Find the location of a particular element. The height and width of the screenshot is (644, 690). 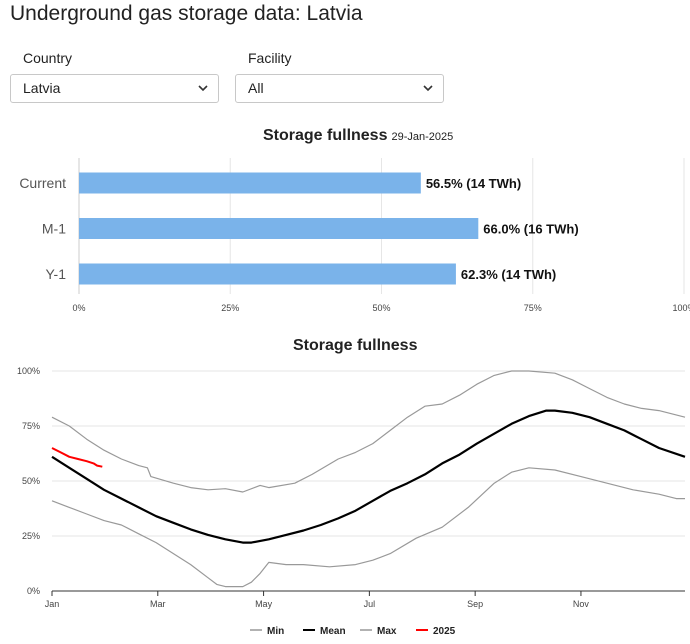

bar-chart-title: Storage fullness 29-Jan-2025 is located at coordinates (358, 136).